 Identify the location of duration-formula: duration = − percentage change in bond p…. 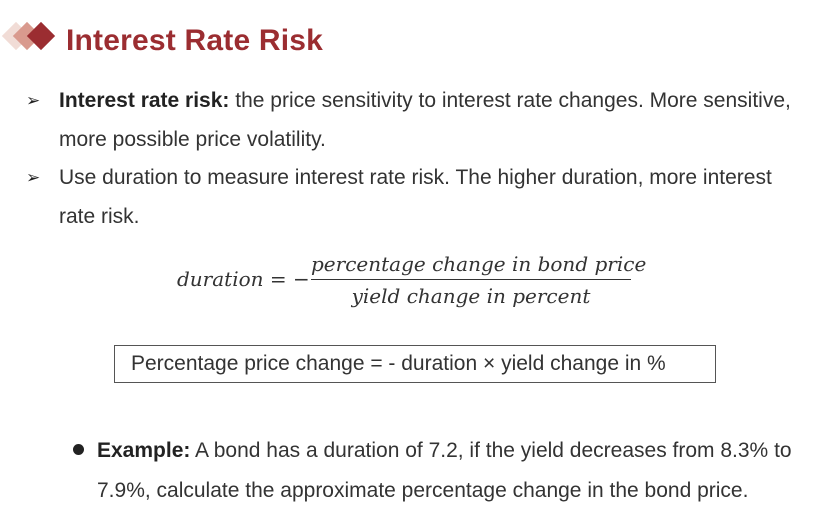
(412, 281).